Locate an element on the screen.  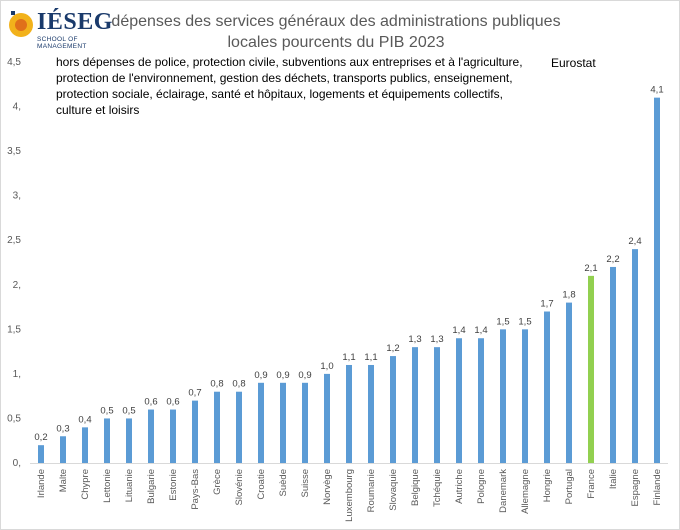
x-tick-label: Danemark is located at coordinates (503, 491).